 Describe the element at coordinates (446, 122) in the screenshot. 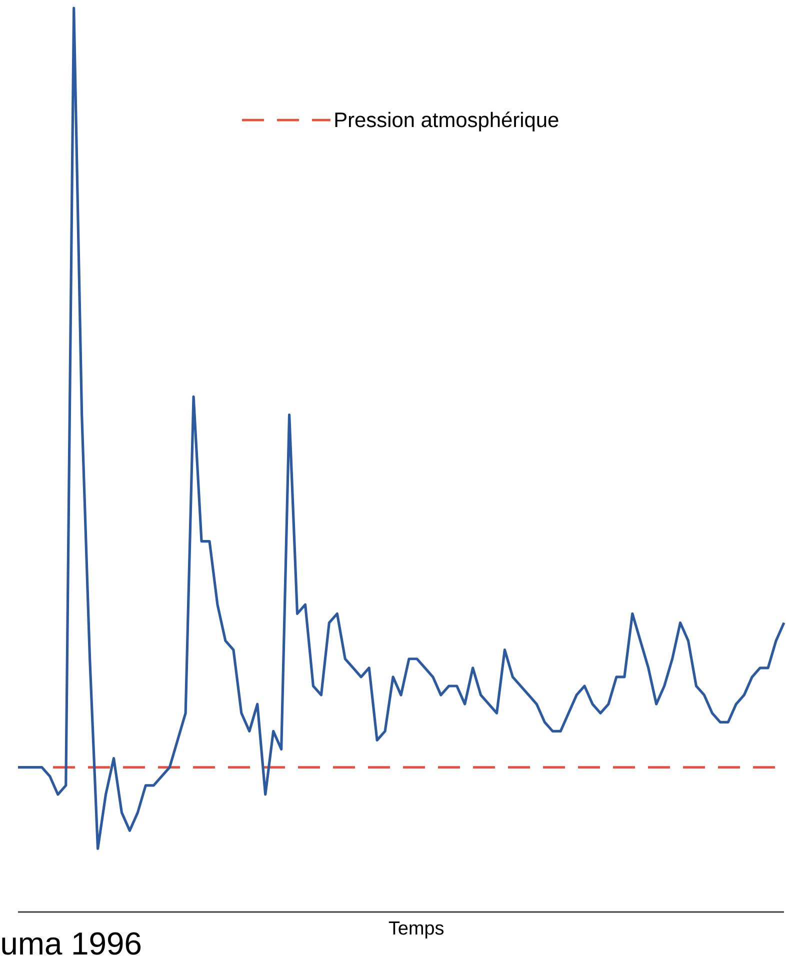

I see `legend-label: Pression atmosphérique` at that location.